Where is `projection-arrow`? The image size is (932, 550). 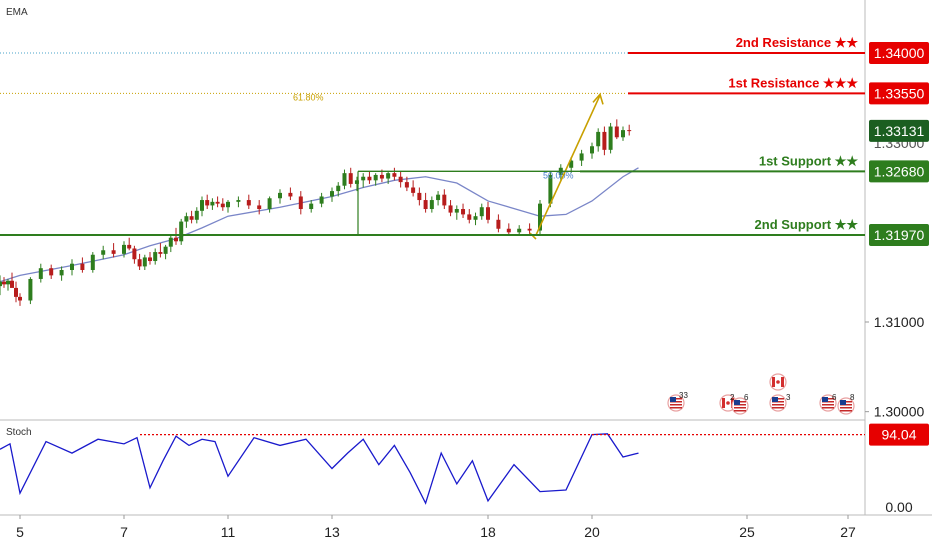
projection-arrow is located at coordinates (568, 165).